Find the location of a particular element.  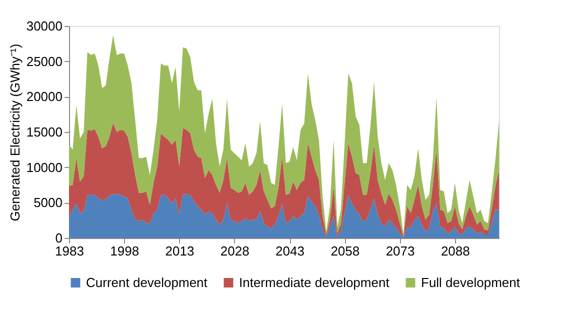

x-tick-label: 2073 is located at coordinates (400, 251).